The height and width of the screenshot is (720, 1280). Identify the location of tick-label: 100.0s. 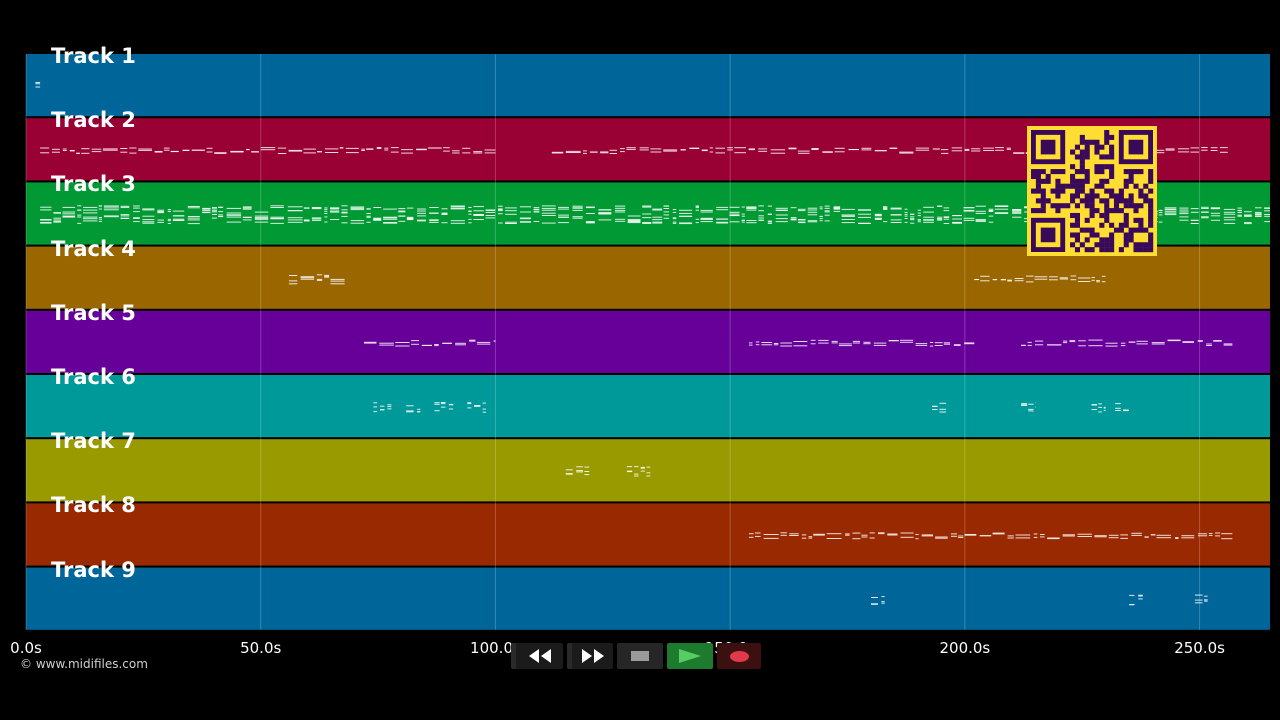
(495, 648).